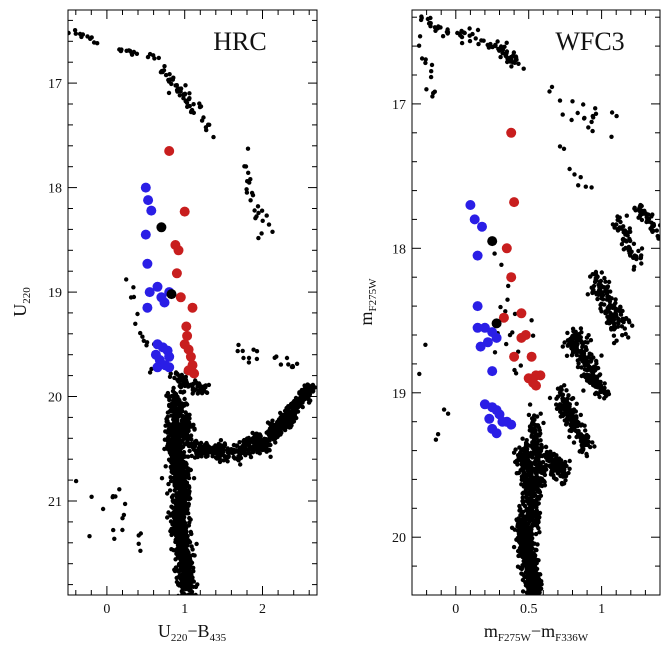 Image resolution: width=671 pixels, height=646 pixels. Describe the element at coordinates (171, 294) in the screenshot. I see `hrc-black_marked-star` at that location.